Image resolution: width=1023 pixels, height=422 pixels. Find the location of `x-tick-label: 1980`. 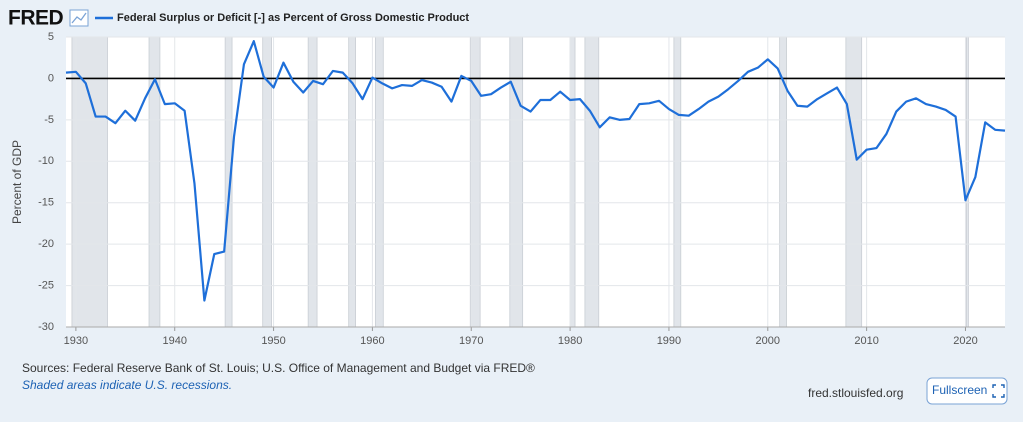

x-tick-label: 1980 is located at coordinates (570, 341).